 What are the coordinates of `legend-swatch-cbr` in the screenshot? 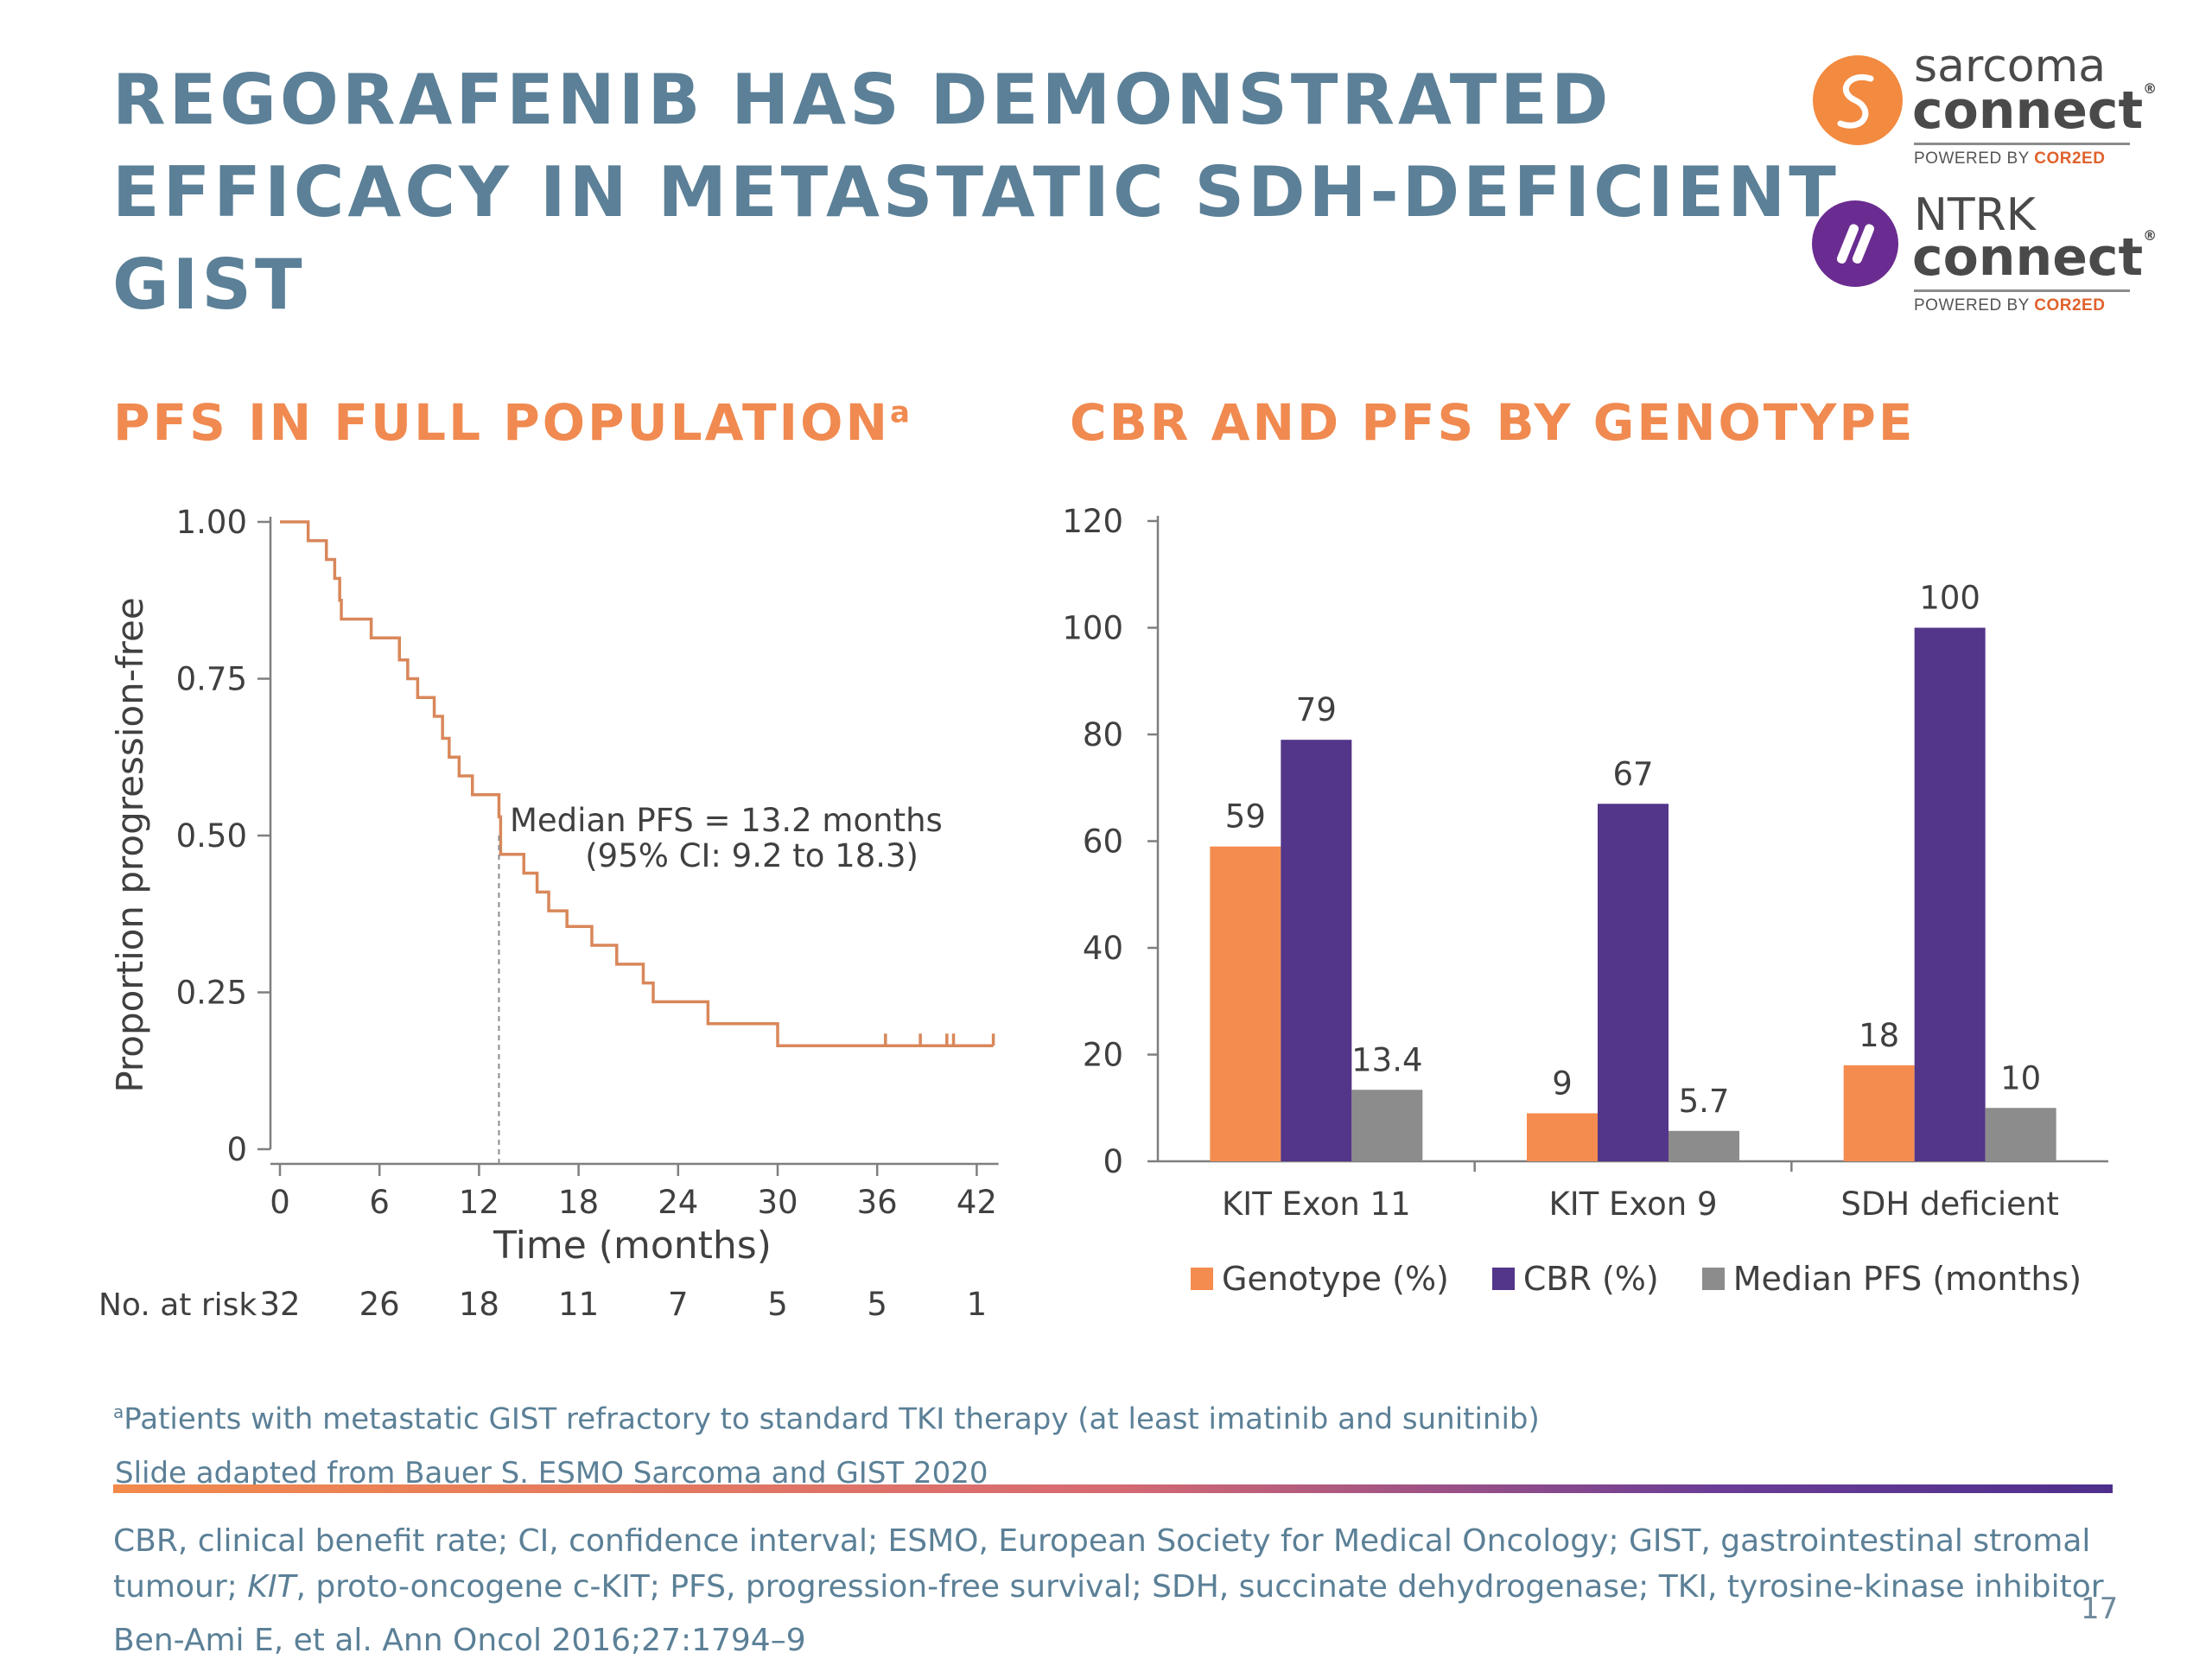 It's located at (1503, 1279).